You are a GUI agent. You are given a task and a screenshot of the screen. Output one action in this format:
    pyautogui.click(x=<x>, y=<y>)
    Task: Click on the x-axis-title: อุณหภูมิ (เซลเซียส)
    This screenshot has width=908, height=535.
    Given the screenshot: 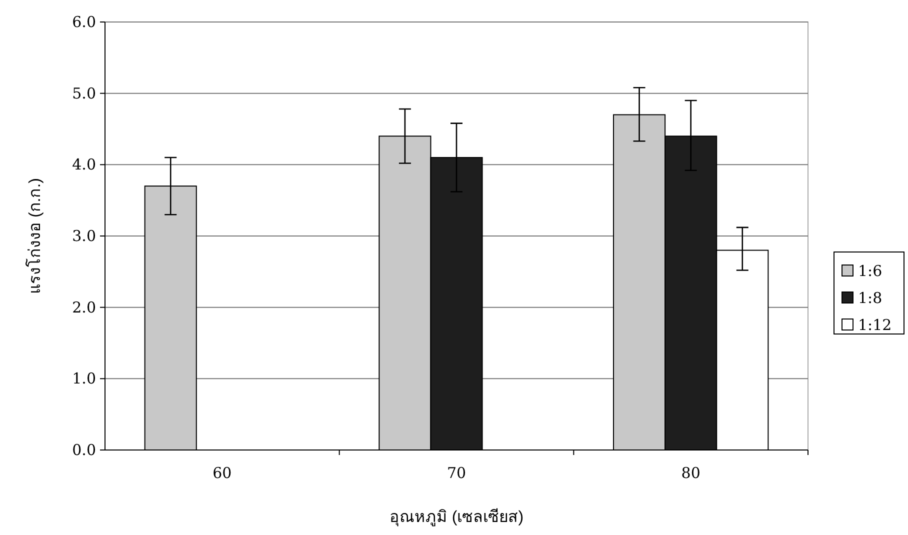 What is the action you would take?
    pyautogui.click(x=456, y=517)
    